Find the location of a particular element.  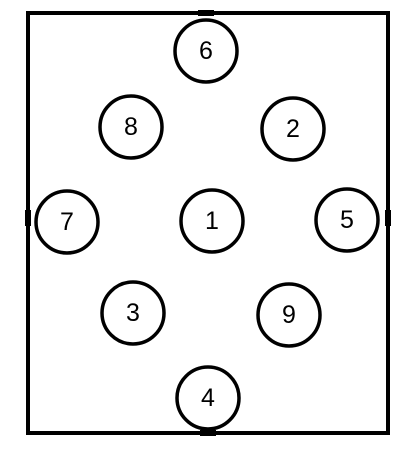

node-label: 7 is located at coordinates (67, 222).